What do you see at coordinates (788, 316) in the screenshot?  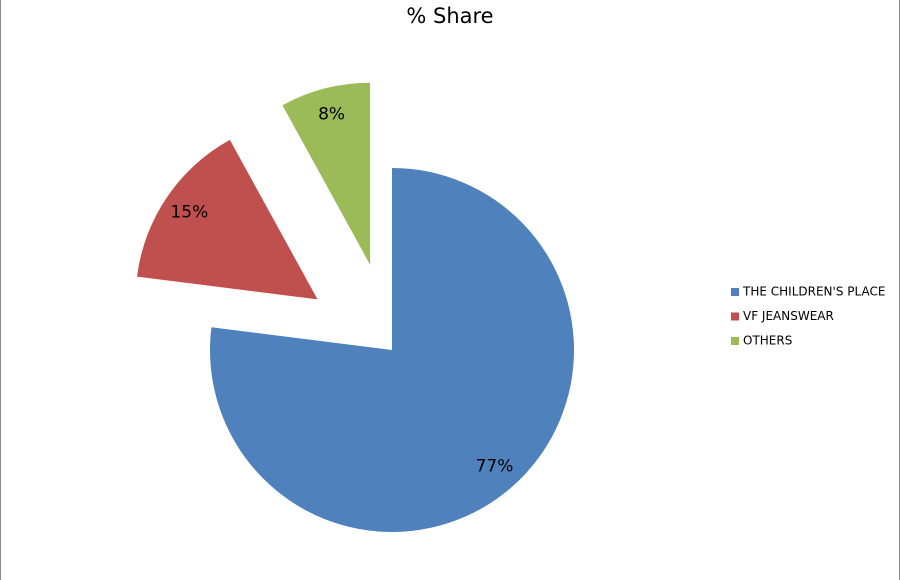 I see `legend-label: VF JEANSWEAR` at bounding box center [788, 316].